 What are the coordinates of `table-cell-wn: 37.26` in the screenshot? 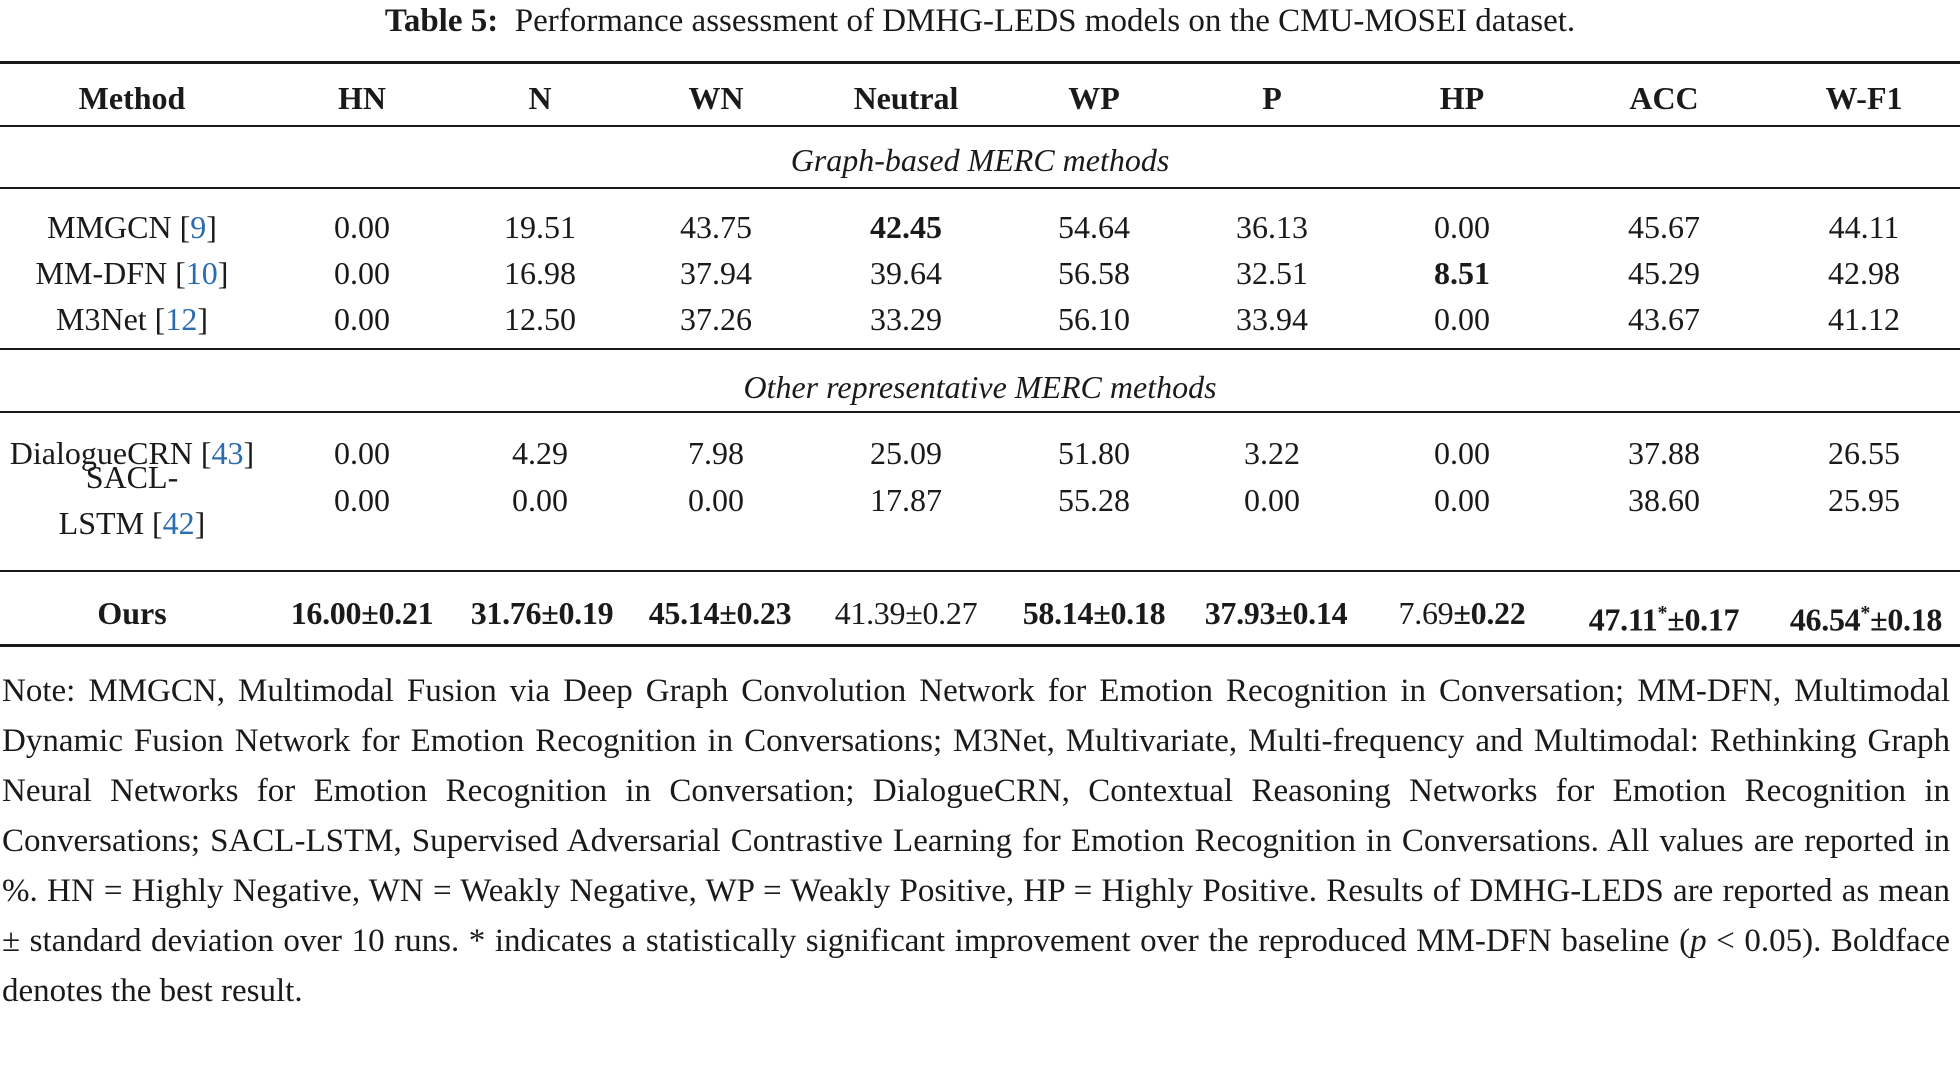 It's located at (716, 319).